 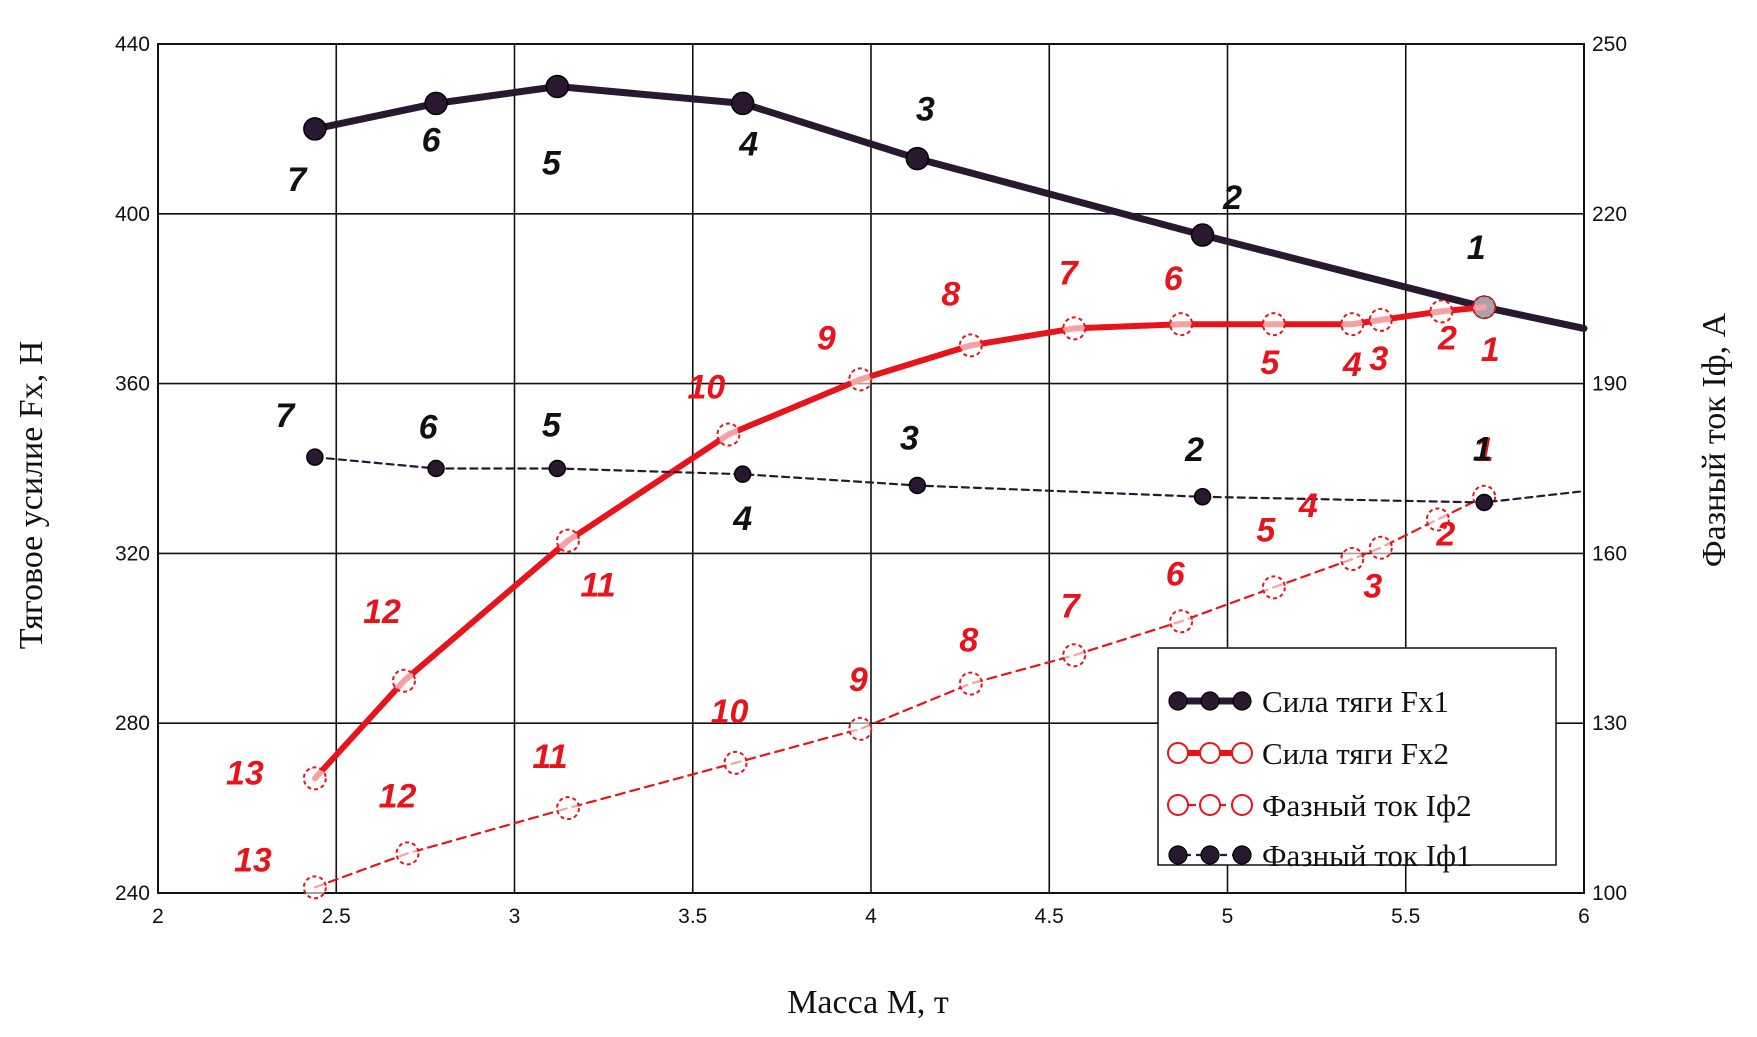 I want to click on legend-box, so click(x=1357, y=756).